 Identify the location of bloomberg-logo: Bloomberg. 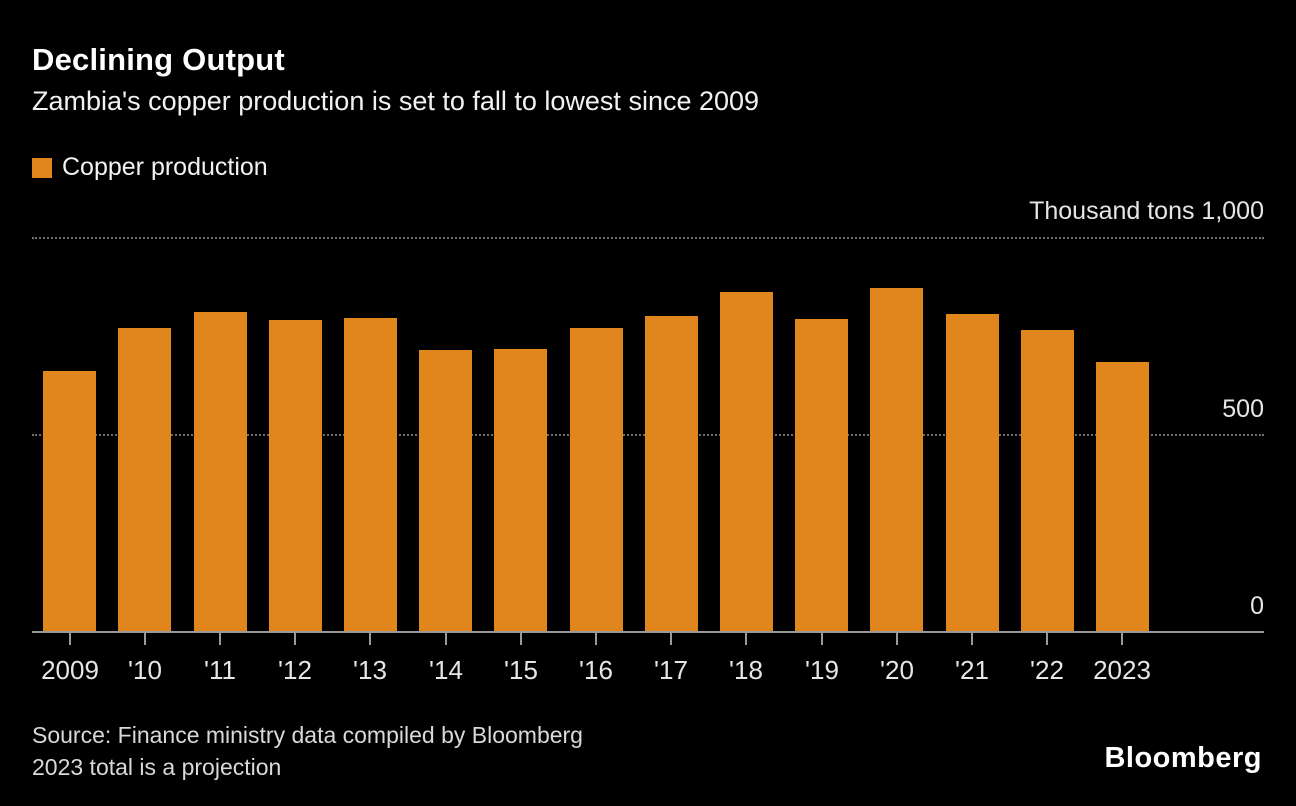
(1183, 758).